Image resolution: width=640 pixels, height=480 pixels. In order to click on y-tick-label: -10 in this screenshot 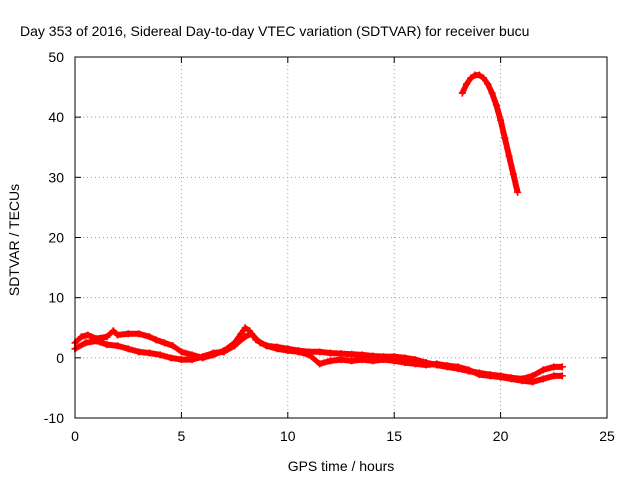, I will do `click(54, 418)`.